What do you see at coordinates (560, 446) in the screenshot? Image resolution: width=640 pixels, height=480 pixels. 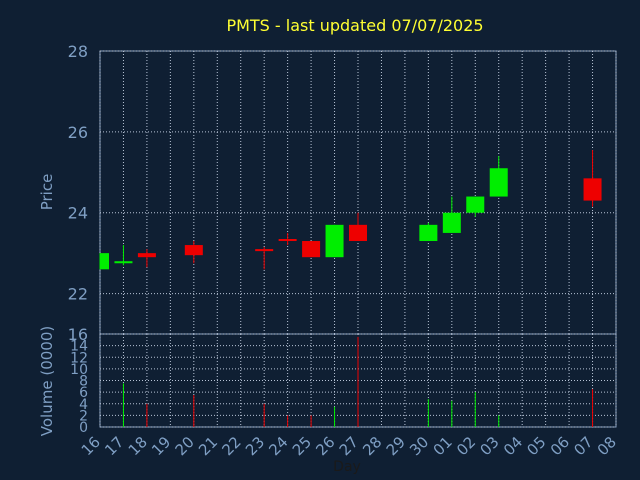 I see `x-tick-label: 06` at bounding box center [560, 446].